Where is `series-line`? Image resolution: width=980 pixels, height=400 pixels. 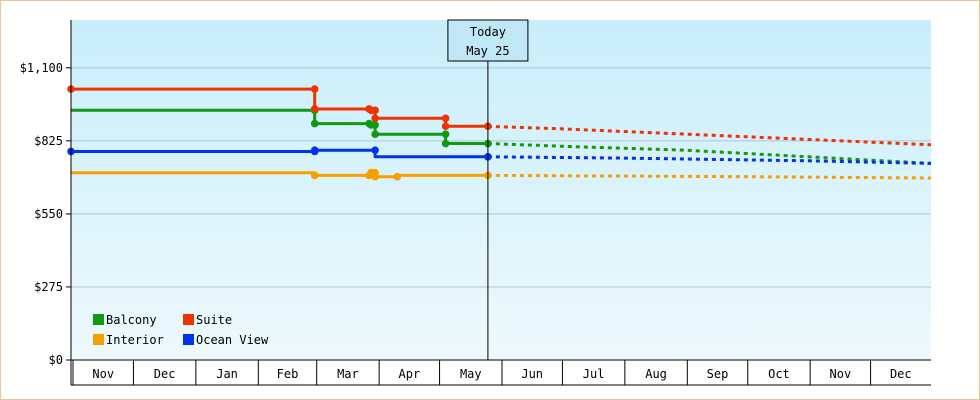
series-line is located at coordinates (279, 153).